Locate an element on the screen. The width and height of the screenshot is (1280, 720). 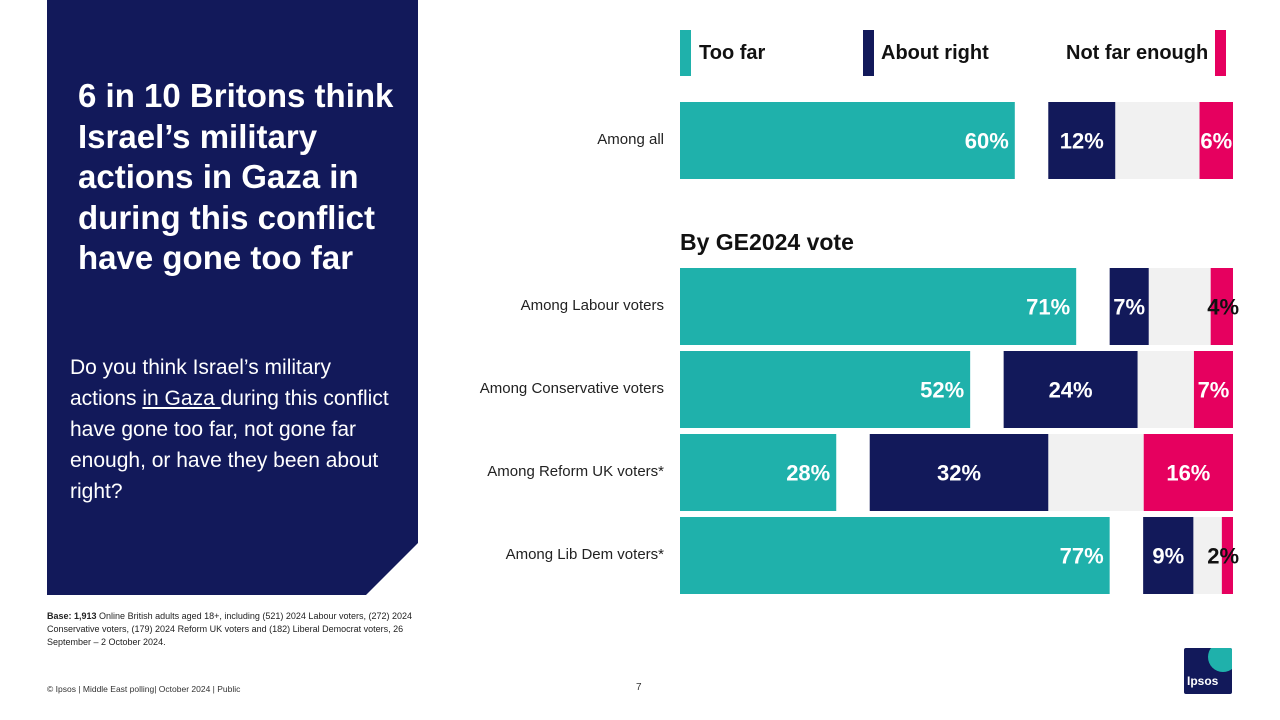
bar-not-far-enough-libdem is located at coordinates (1227, 555).